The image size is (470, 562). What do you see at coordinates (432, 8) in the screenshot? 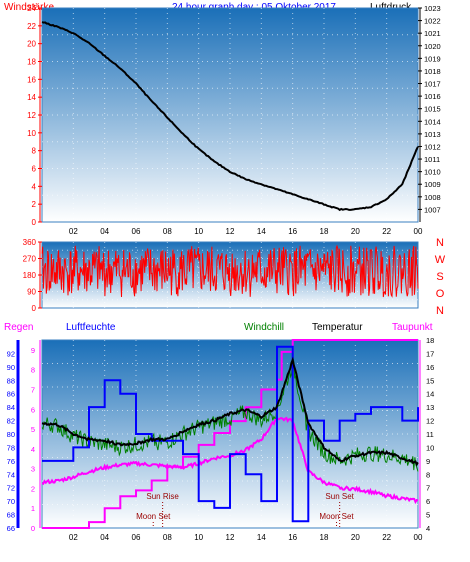
I see `right-tick-label: 1023` at bounding box center [432, 8].